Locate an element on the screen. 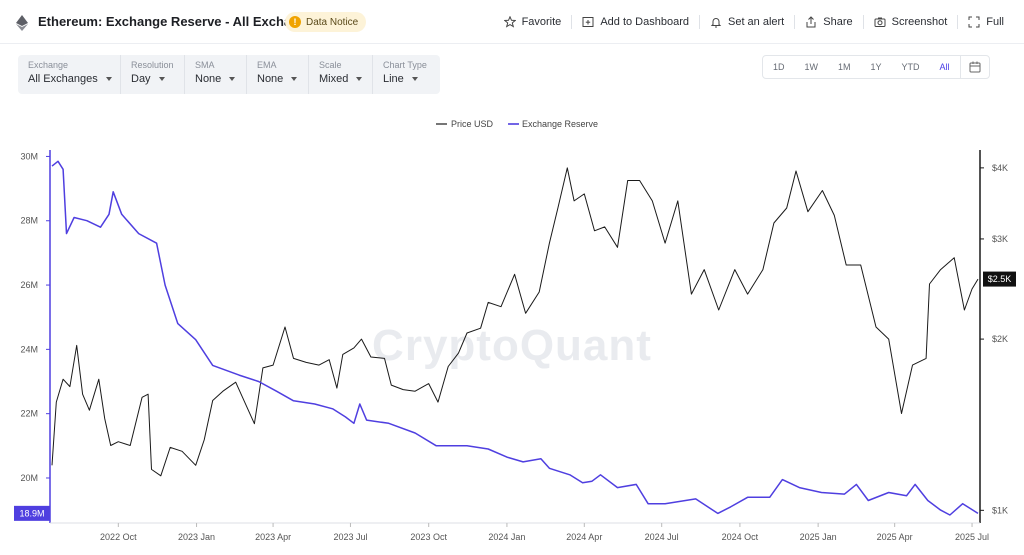  price-last-value: $2.5K is located at coordinates (1000, 279).